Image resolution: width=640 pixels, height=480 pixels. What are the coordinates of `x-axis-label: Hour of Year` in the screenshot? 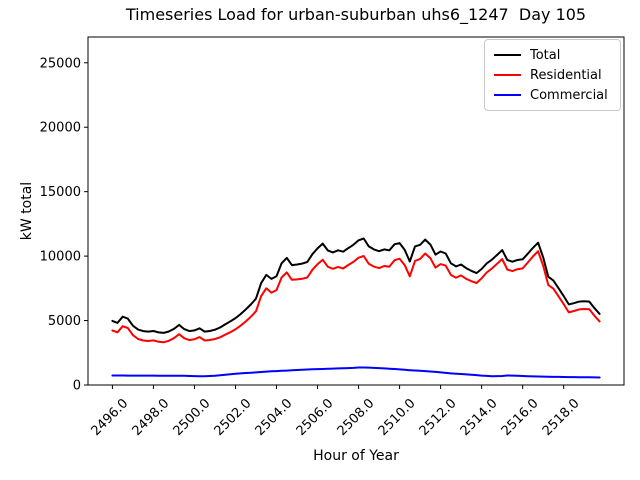 It's located at (356, 456).